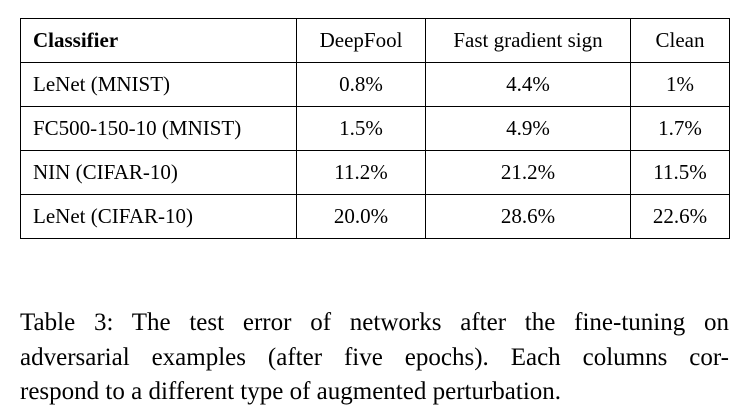 This screenshot has height=420, width=739. What do you see at coordinates (528, 128) in the screenshot?
I see `cell: 4.9%` at bounding box center [528, 128].